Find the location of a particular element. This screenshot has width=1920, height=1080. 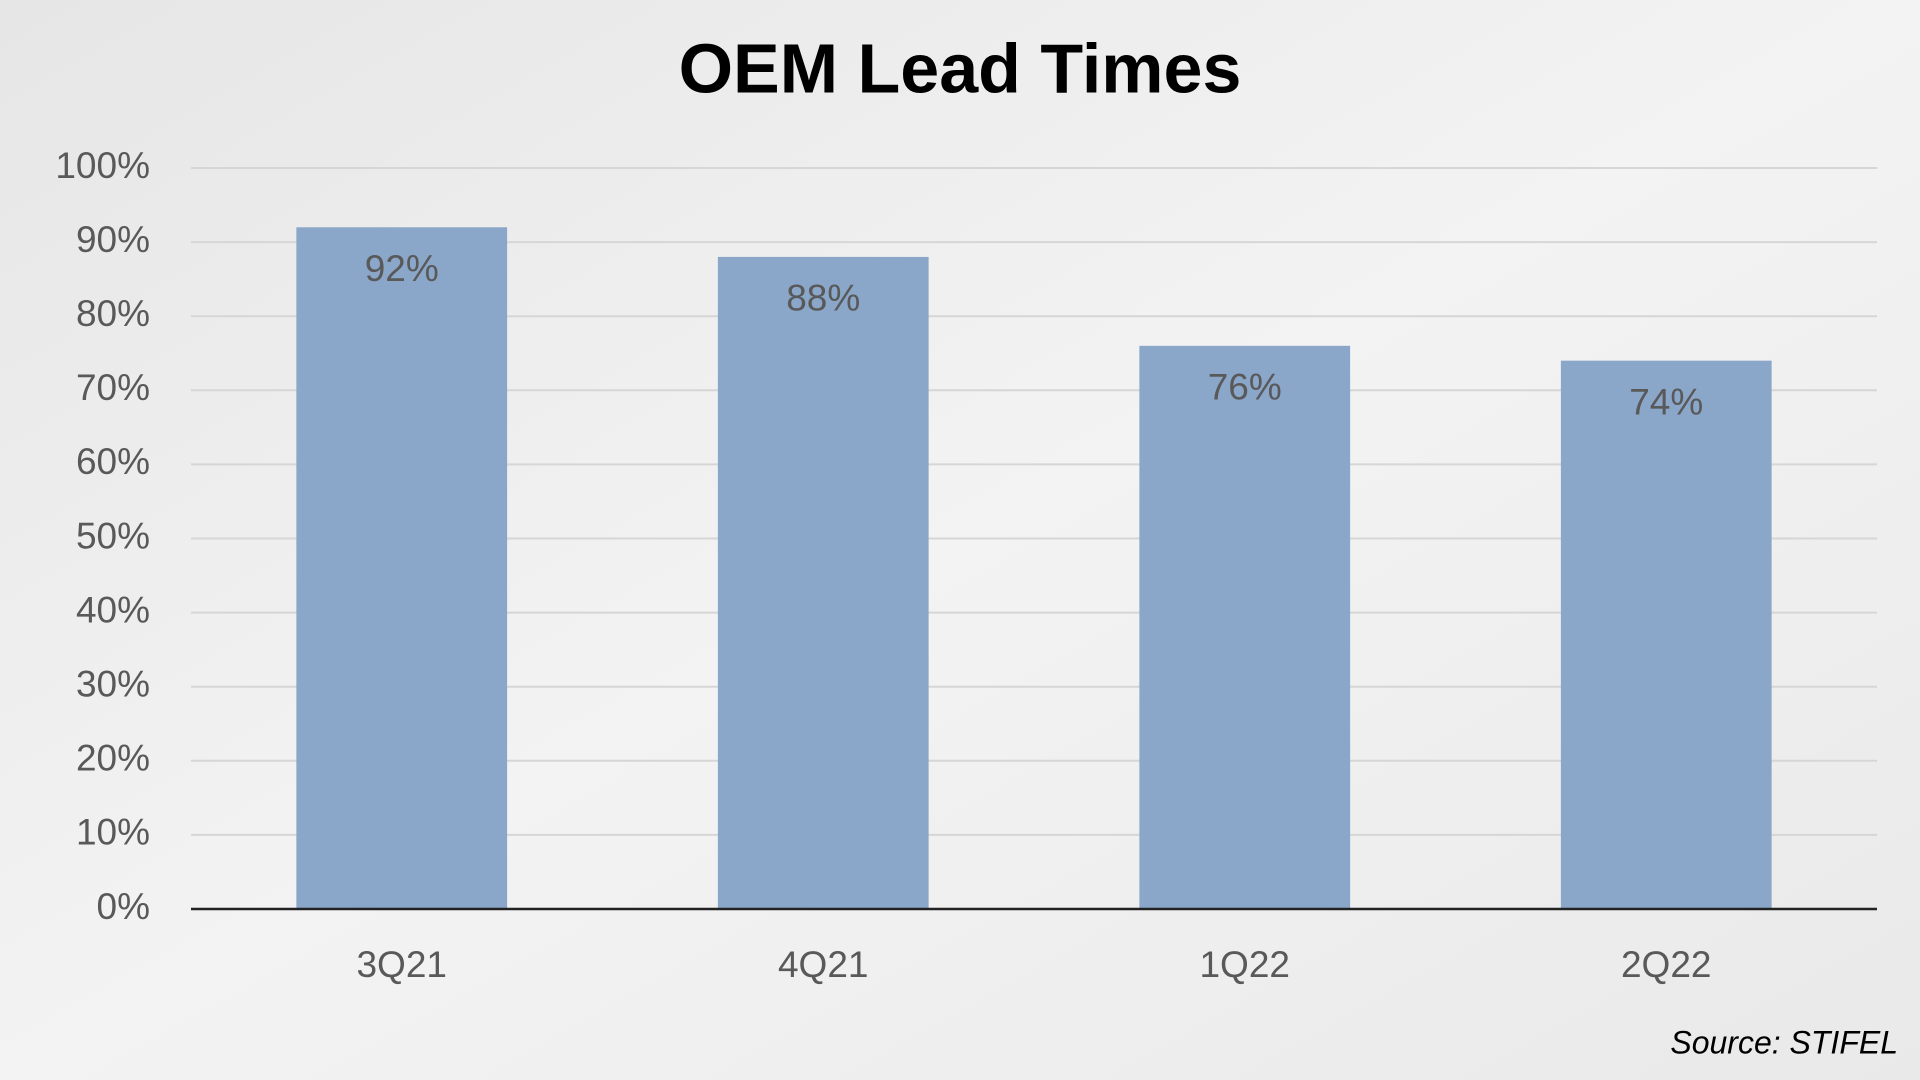

y-tick-label: 70% is located at coordinates (113, 387).